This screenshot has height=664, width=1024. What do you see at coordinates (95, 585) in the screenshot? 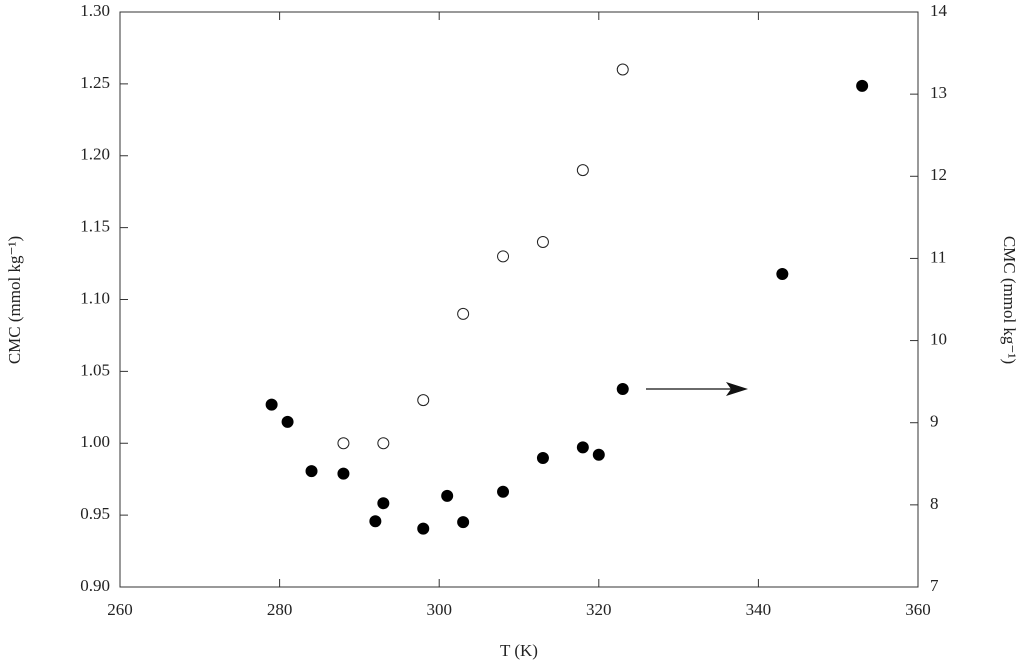
I see `y-tick-label: 0.90` at bounding box center [95, 585].